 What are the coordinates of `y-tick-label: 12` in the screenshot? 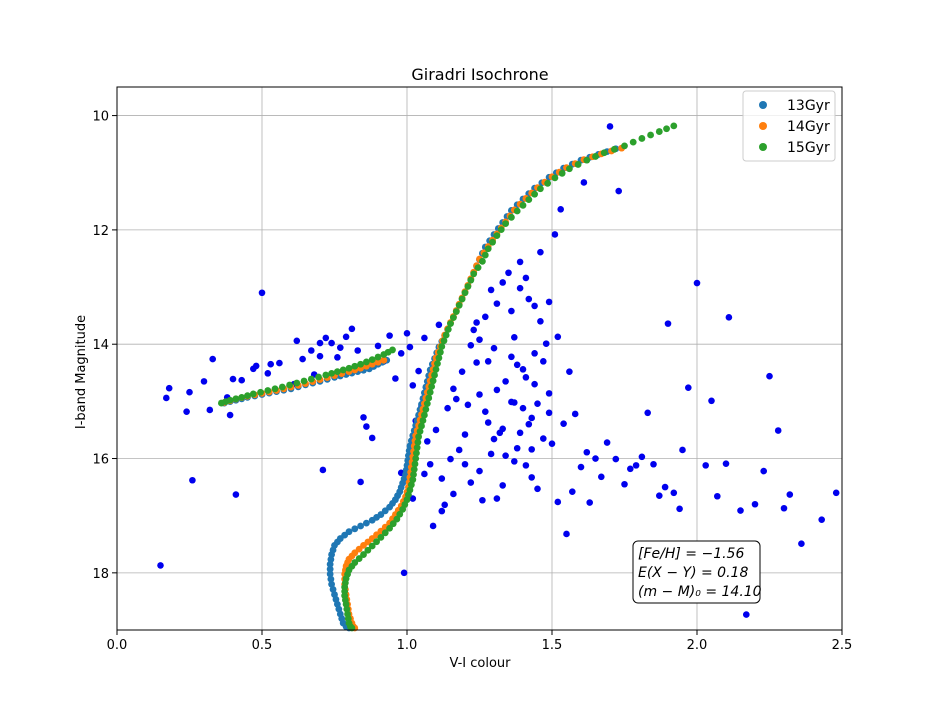 It's located at (100, 231).